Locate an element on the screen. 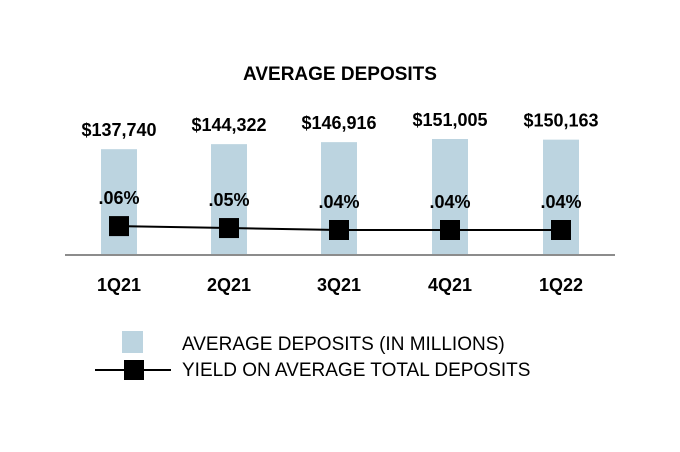  yield-marker-1Q22 is located at coordinates (561, 230).